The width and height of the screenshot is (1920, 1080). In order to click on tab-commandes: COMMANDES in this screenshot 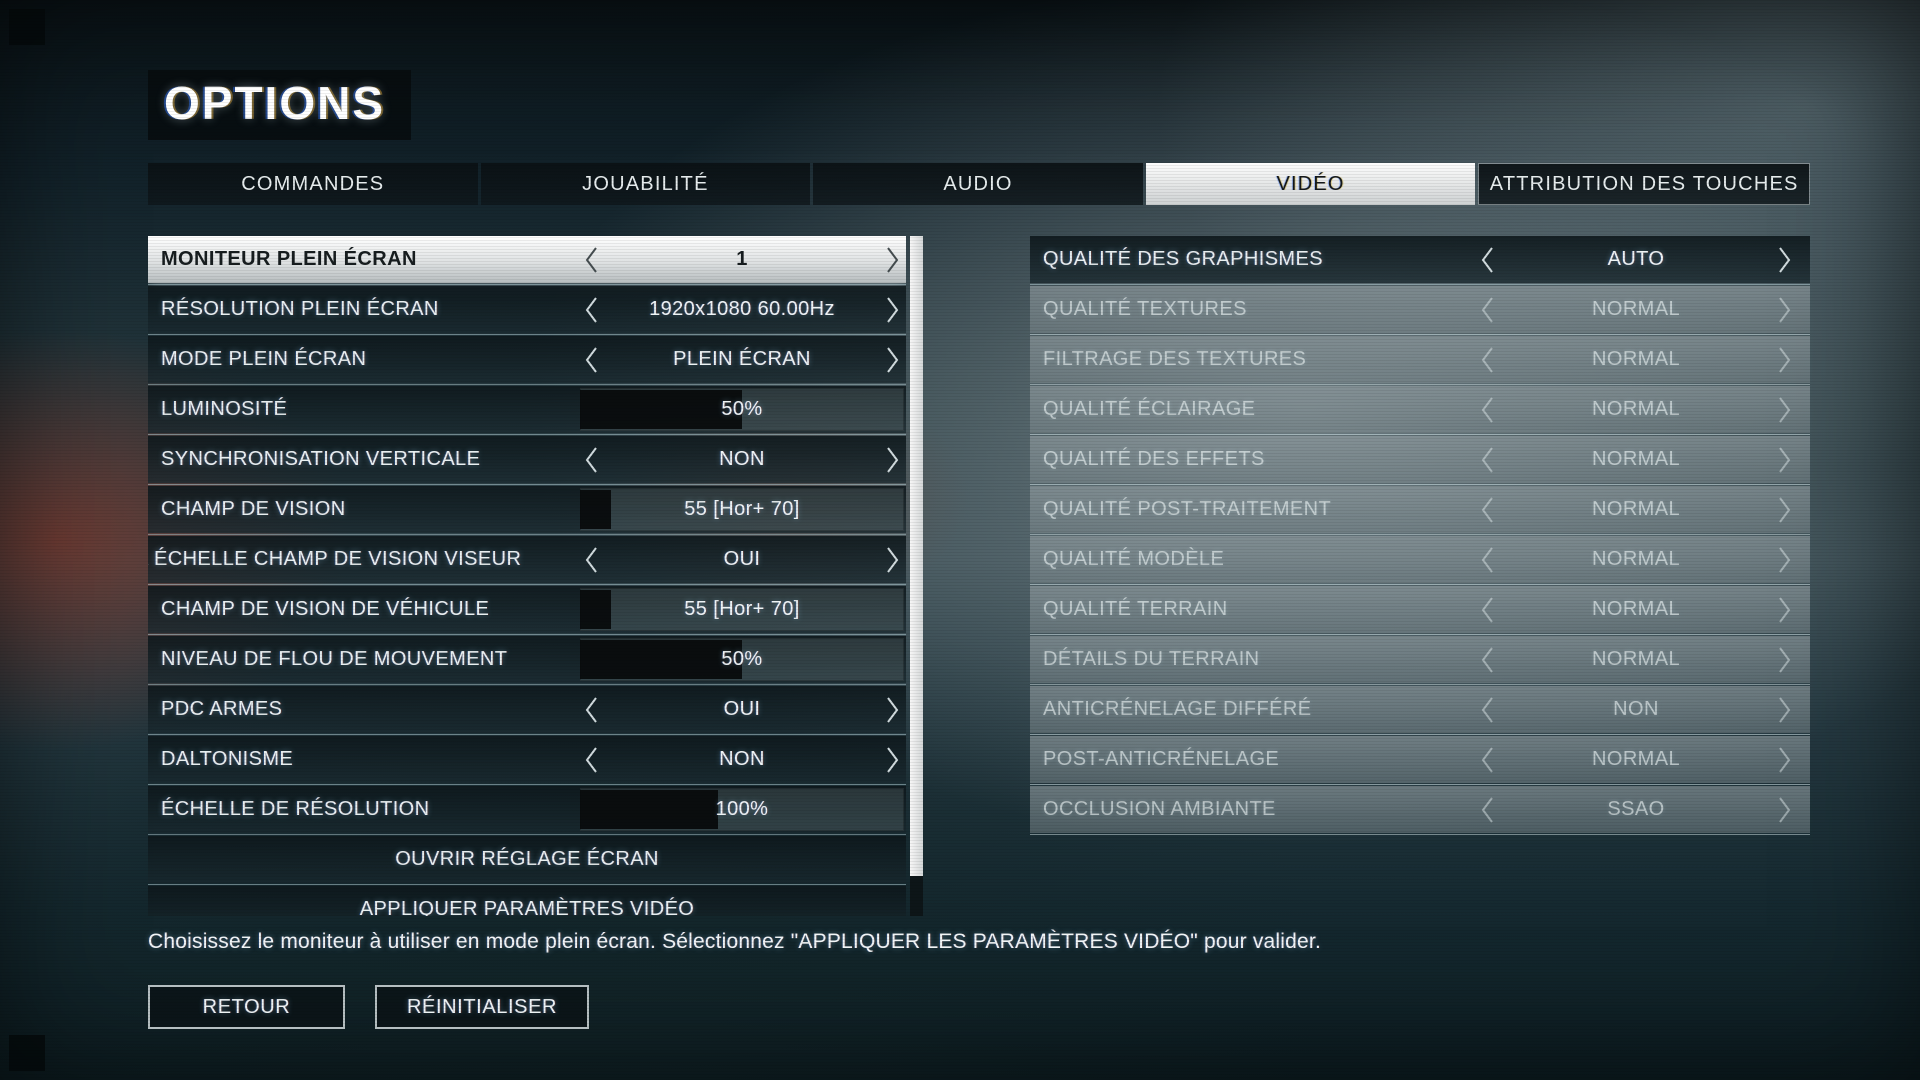, I will do `click(313, 184)`.